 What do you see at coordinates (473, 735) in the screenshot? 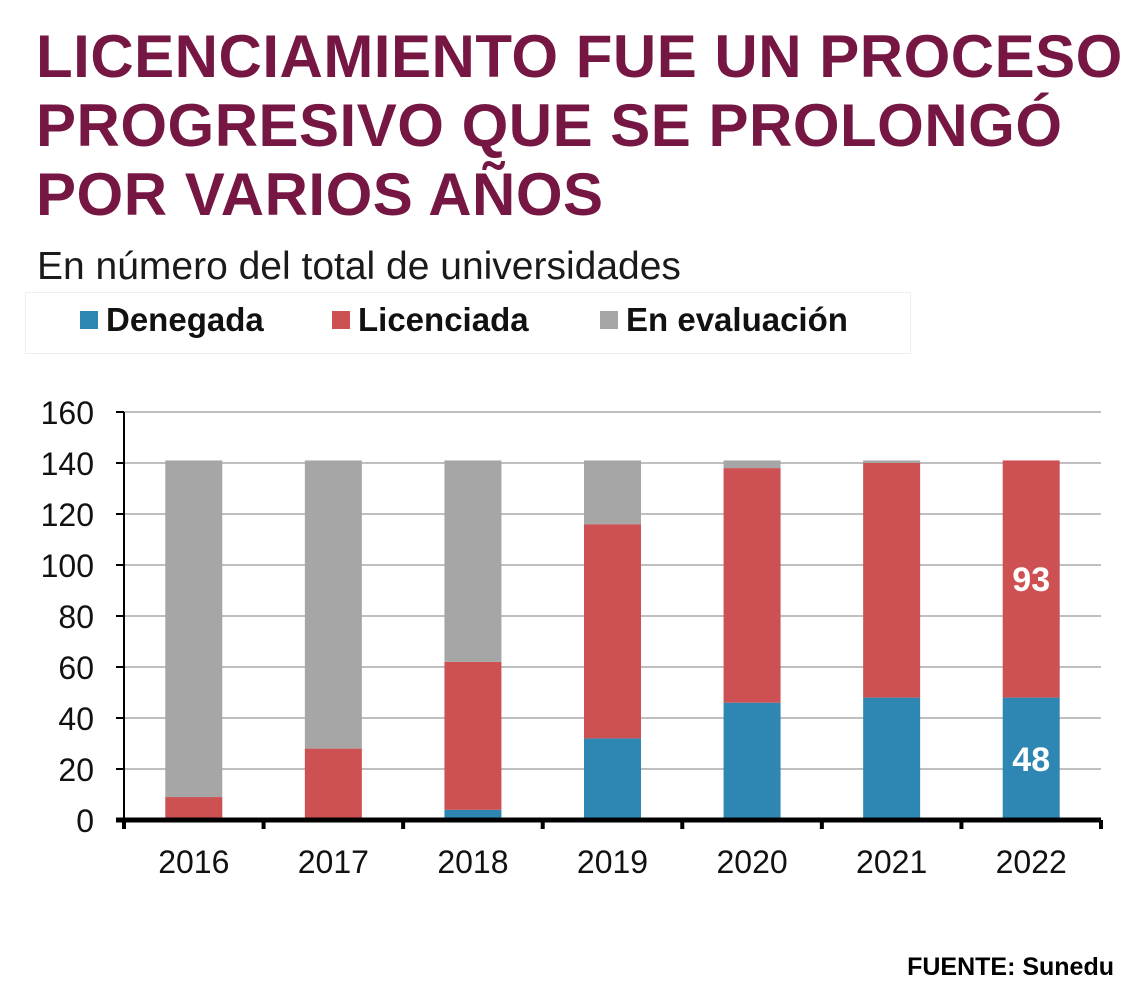
I see `bar-licenciada-2018` at bounding box center [473, 735].